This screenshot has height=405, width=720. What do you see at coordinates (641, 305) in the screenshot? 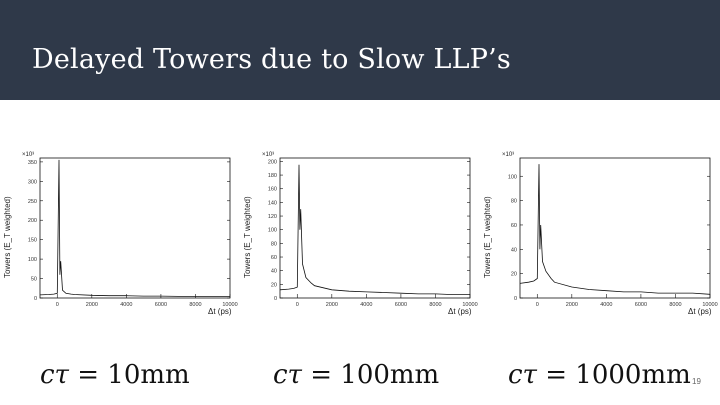
I see `plot-3-xtick-label: 6000` at bounding box center [641, 305].